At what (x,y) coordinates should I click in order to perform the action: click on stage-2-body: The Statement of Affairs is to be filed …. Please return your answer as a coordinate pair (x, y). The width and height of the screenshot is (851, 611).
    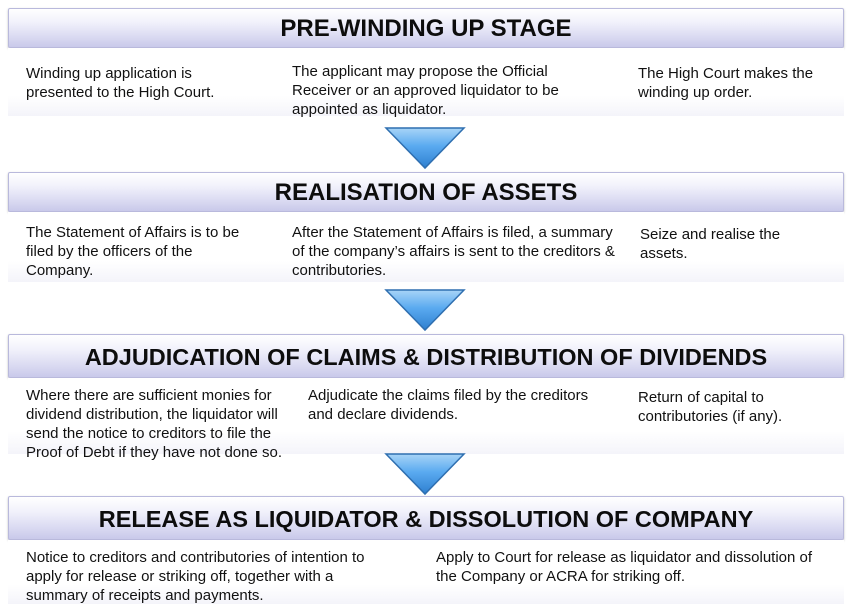
    Looking at the image, I should click on (426, 247).